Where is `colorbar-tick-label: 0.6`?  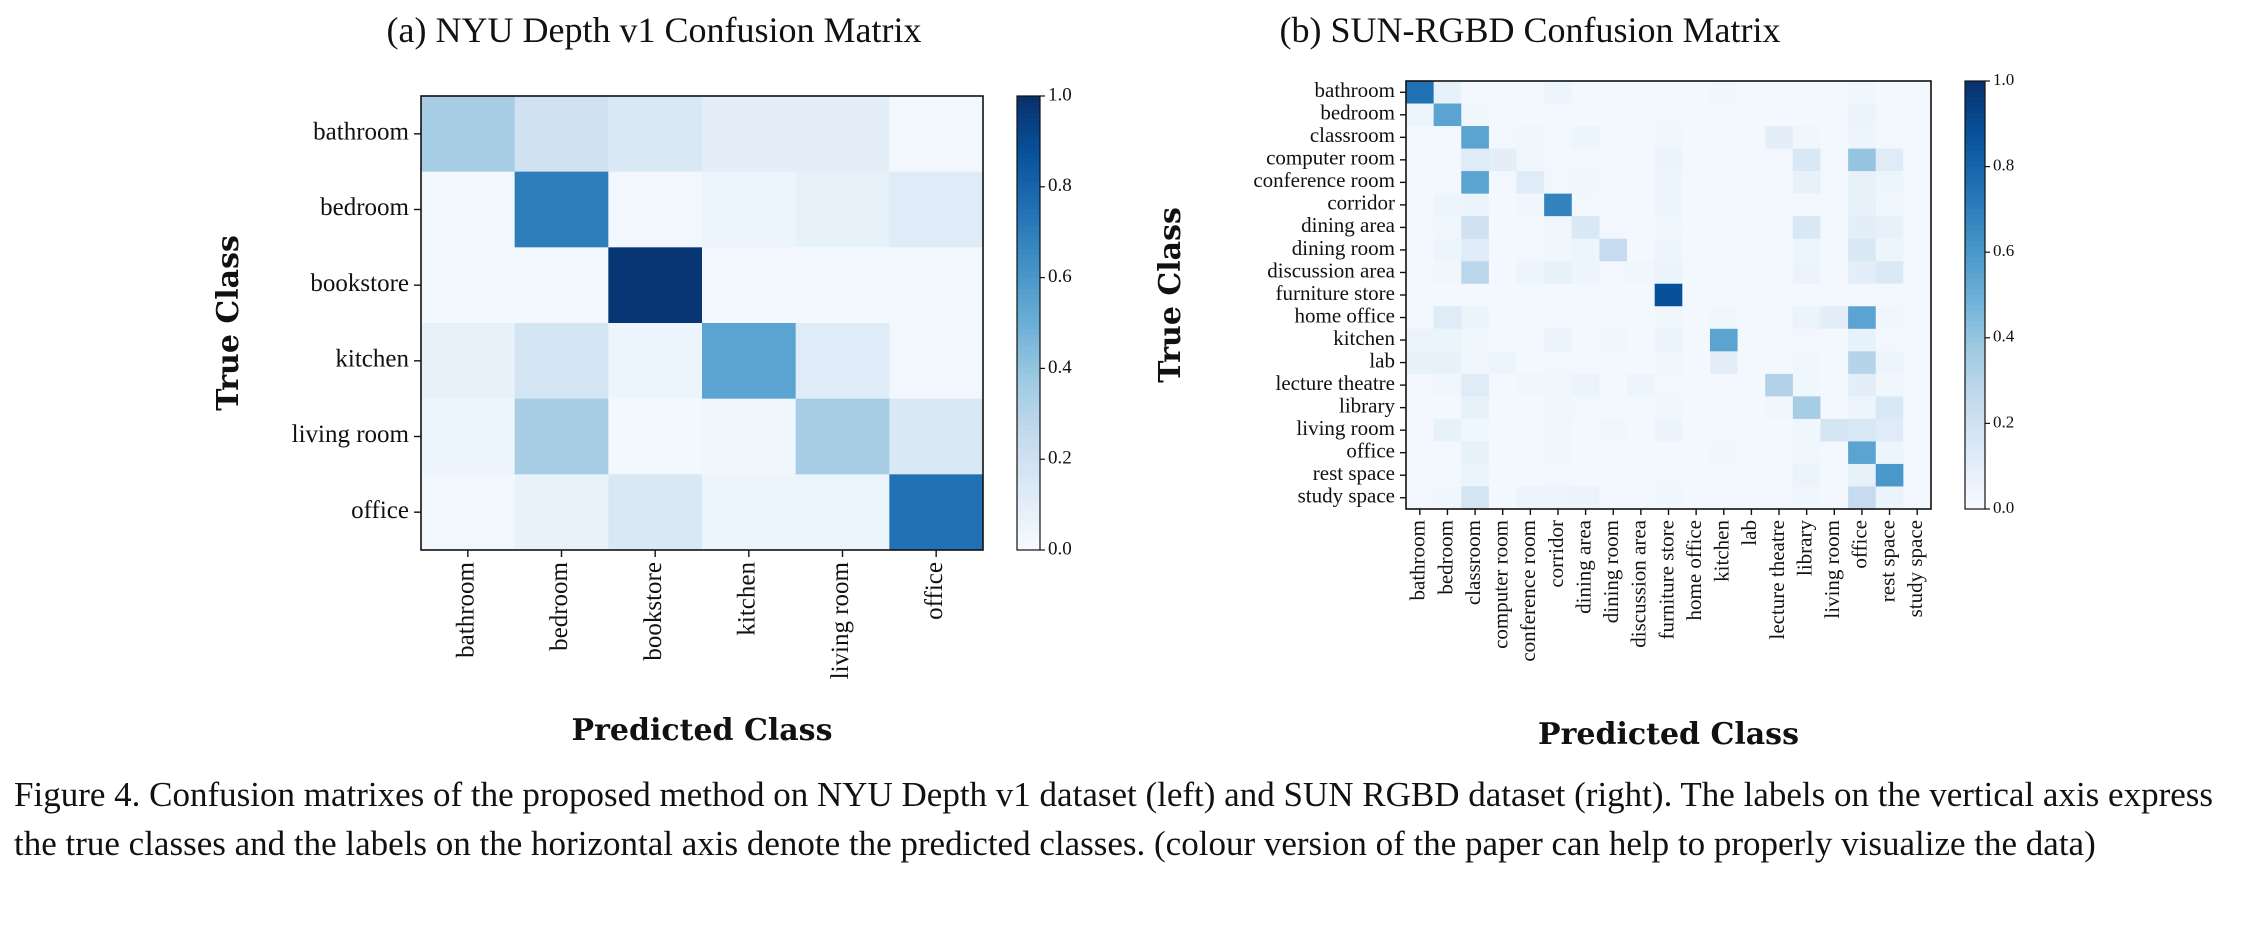
colorbar-tick-label: 0.6 is located at coordinates (2003, 250).